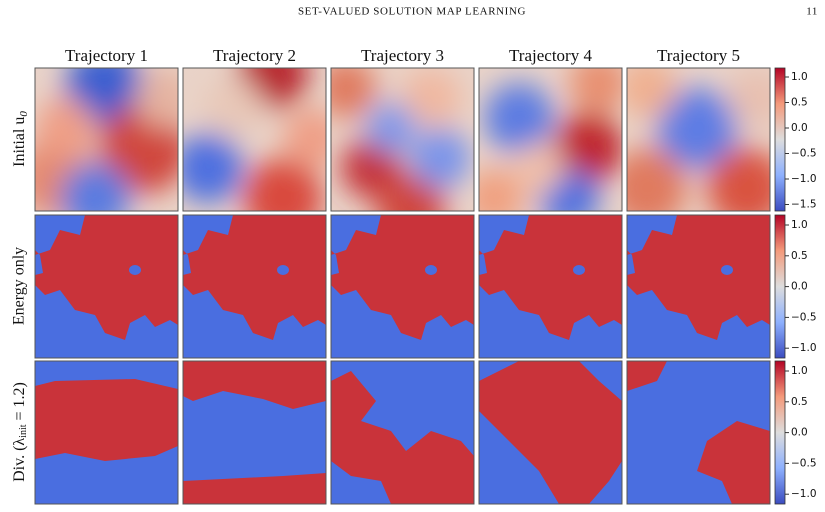 Image resolution: width=825 pixels, height=512 pixels. I want to click on column-title: Trajectory 1, so click(106, 55).